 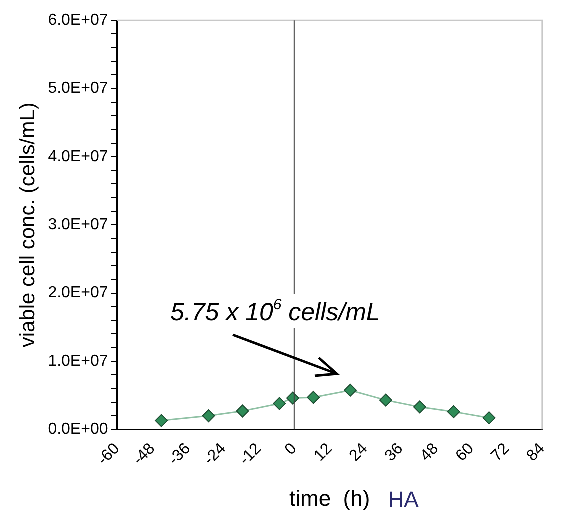 I want to click on y-axis-title: viable cell conc. (cells/mL), so click(x=28, y=225).